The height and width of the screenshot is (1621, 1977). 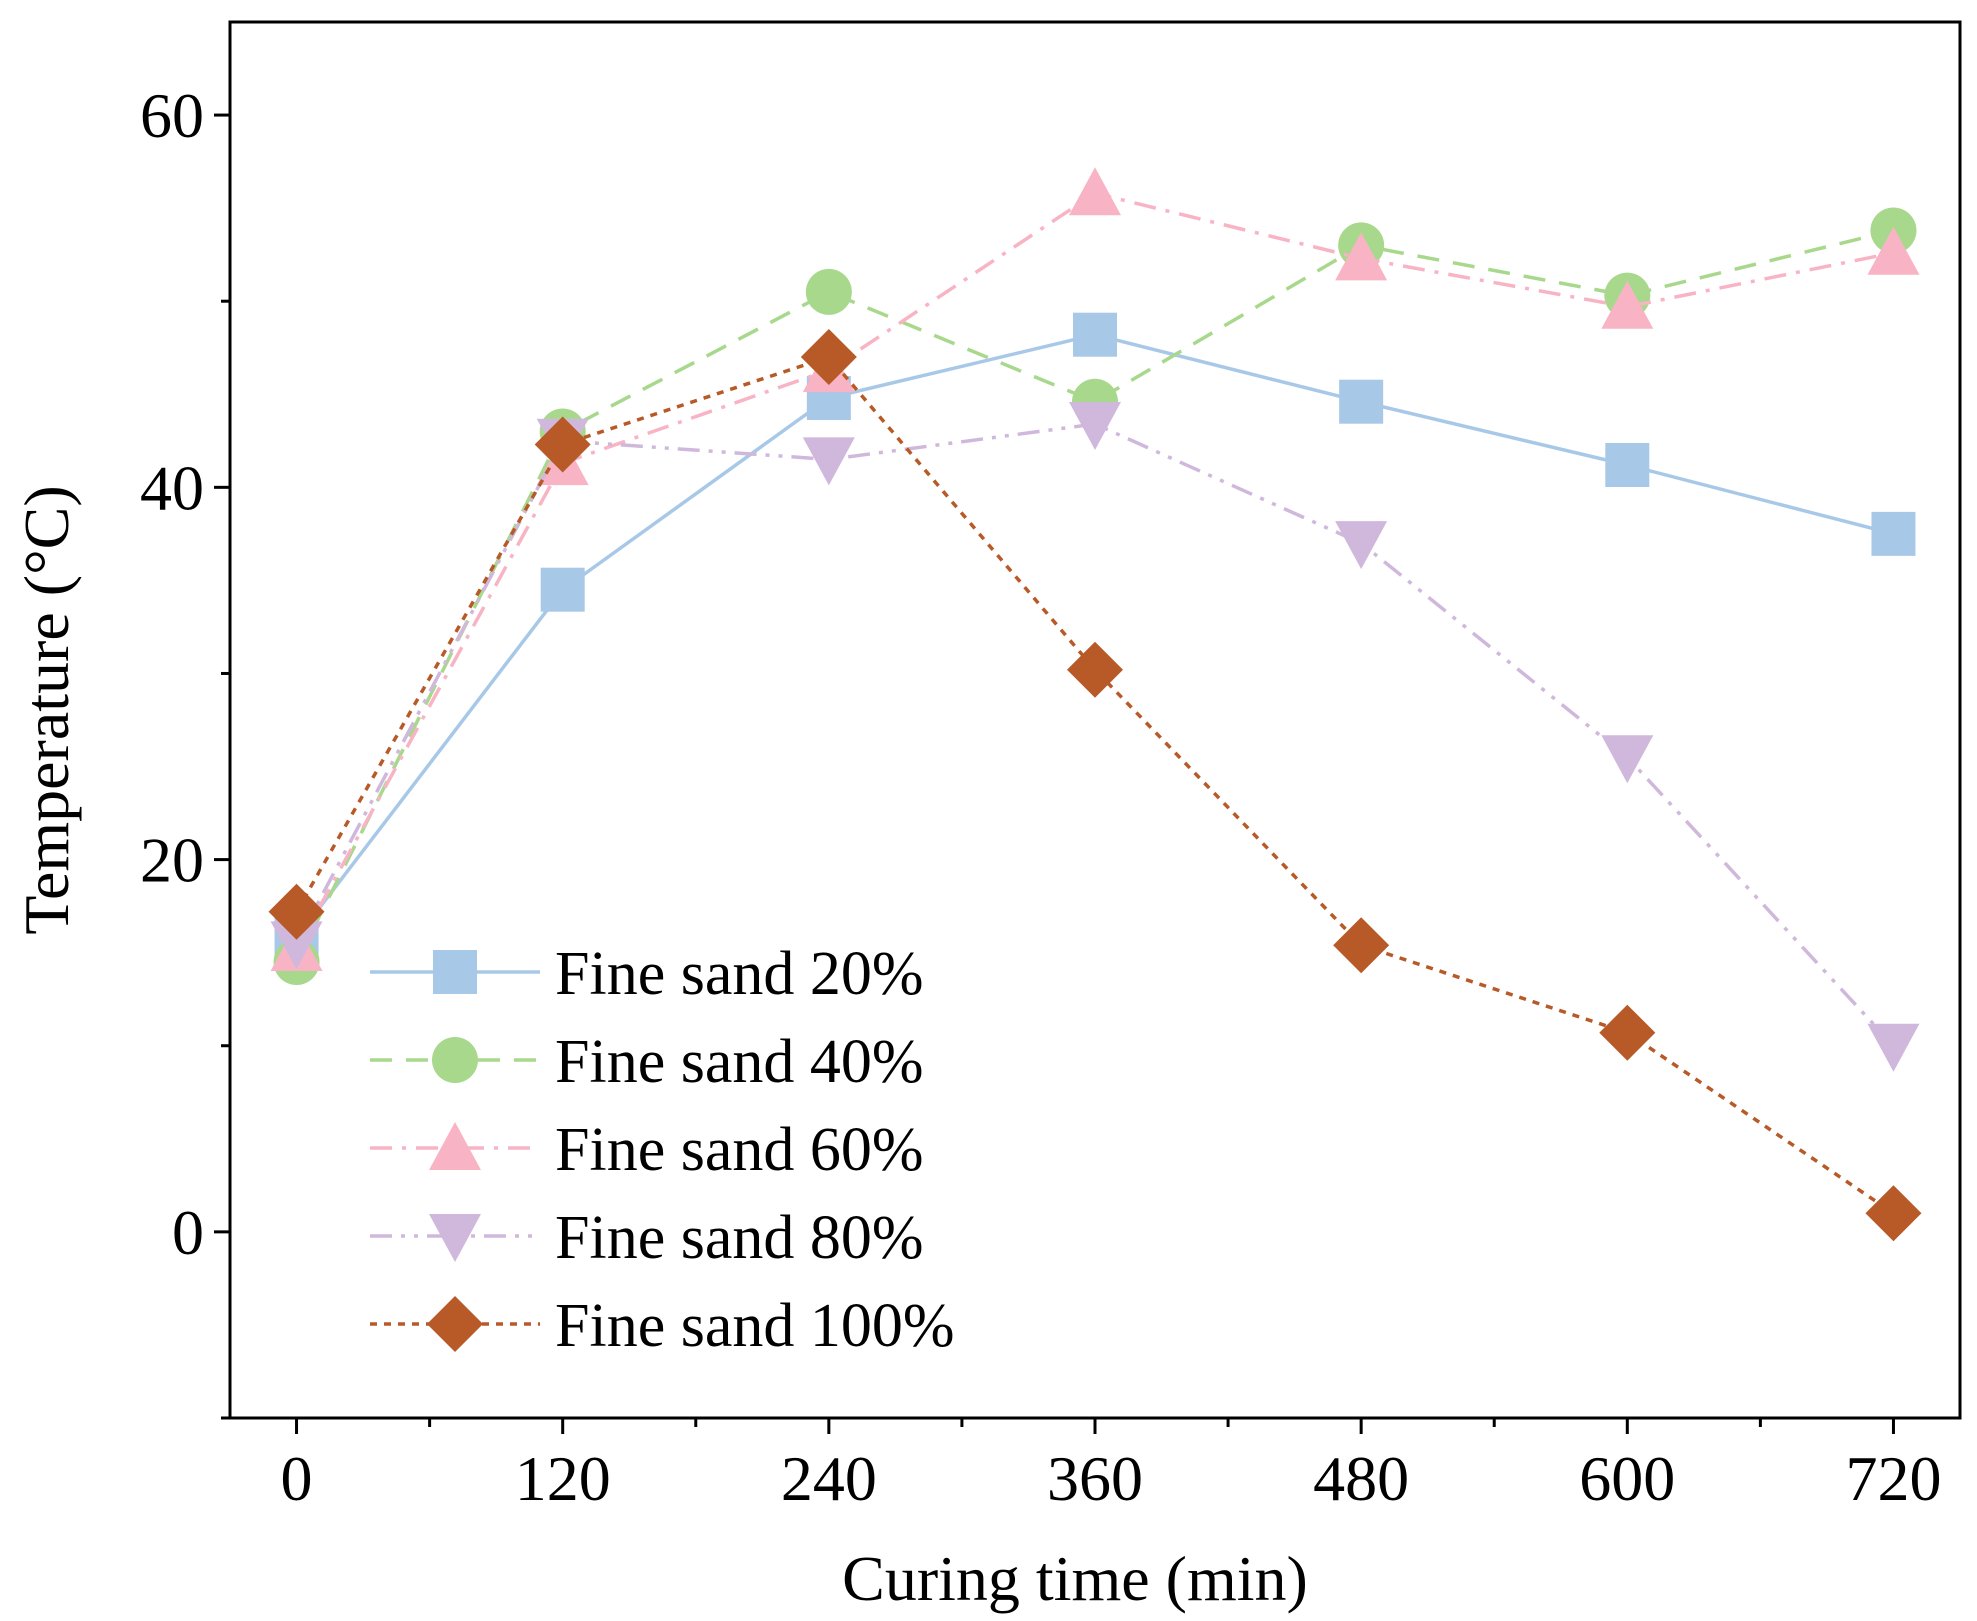 What do you see at coordinates (1627, 1478) in the screenshot?
I see `x-tick-label: 600` at bounding box center [1627, 1478].